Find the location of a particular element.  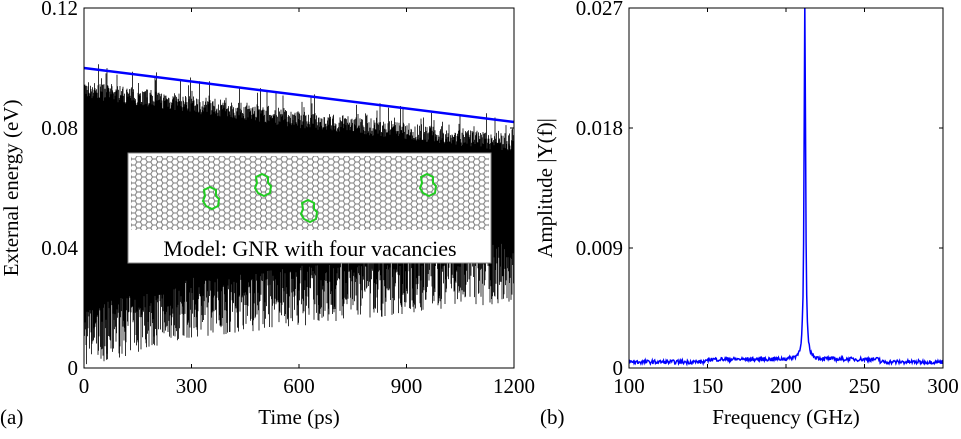

y-tick-label: 0.12 is located at coordinates (59, 10).